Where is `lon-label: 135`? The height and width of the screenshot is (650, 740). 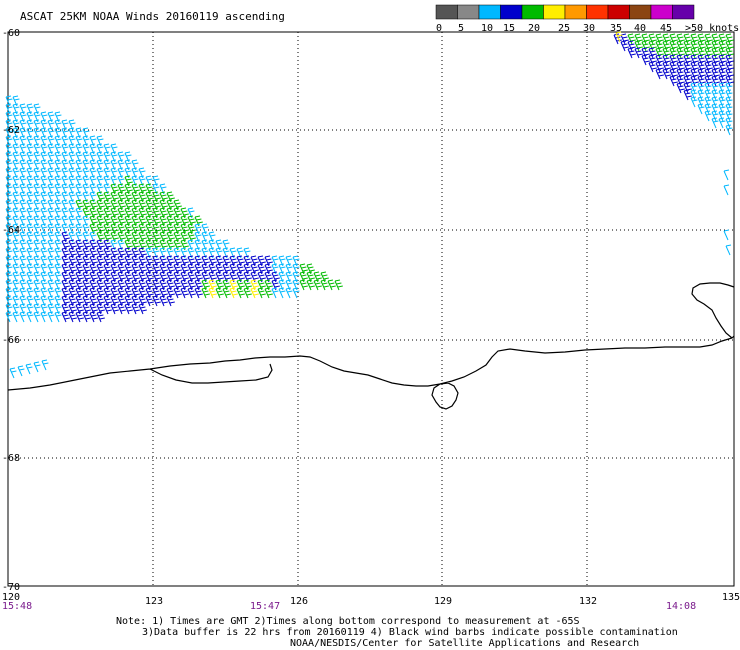 lon-label: 135 is located at coordinates (731, 597).